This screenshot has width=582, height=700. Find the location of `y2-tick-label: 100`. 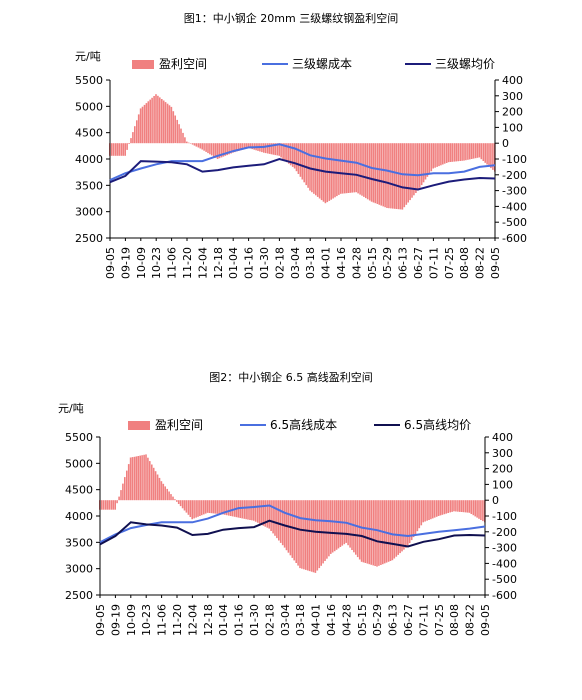

y2-tick-label: 100 is located at coordinates (502, 484).